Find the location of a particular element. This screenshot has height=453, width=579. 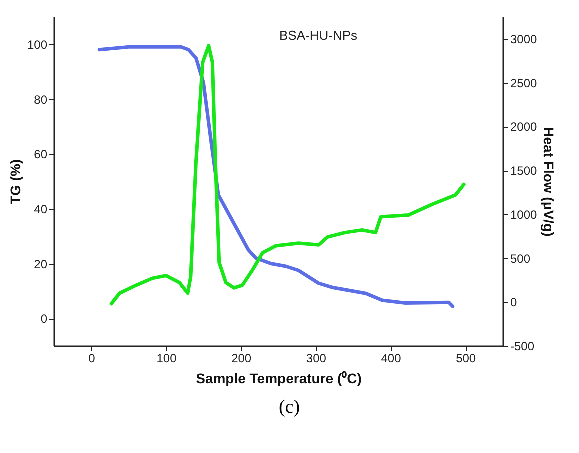

y2-tick-label: 1000 is located at coordinates (524, 215).